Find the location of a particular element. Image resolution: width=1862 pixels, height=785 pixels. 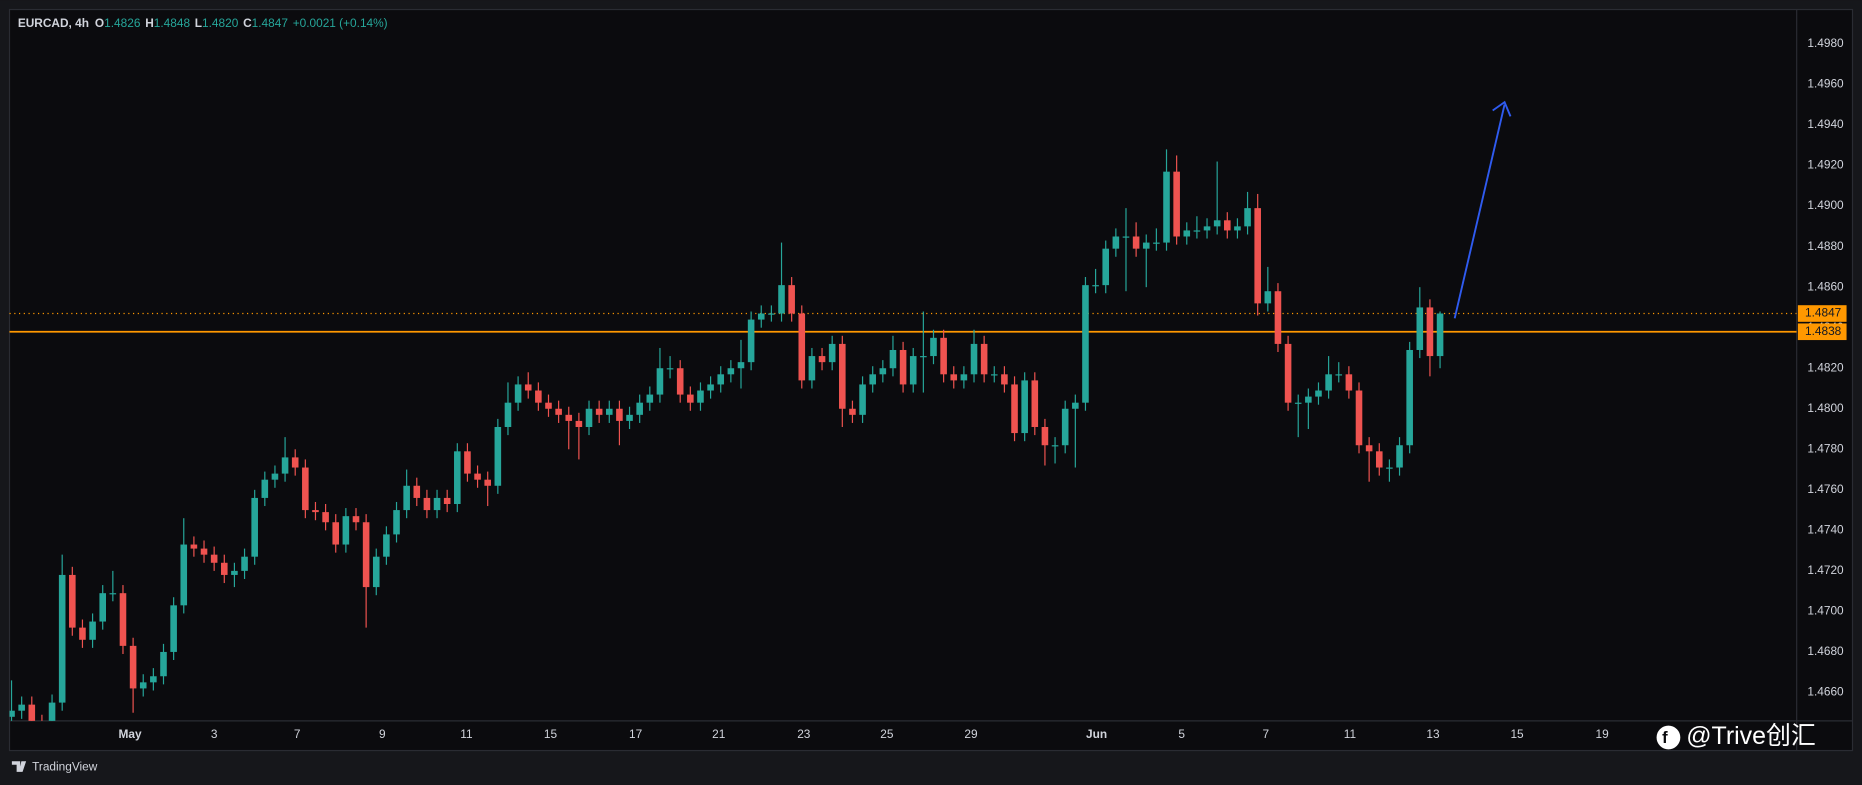

ohlc-label: L is located at coordinates (198, 23).